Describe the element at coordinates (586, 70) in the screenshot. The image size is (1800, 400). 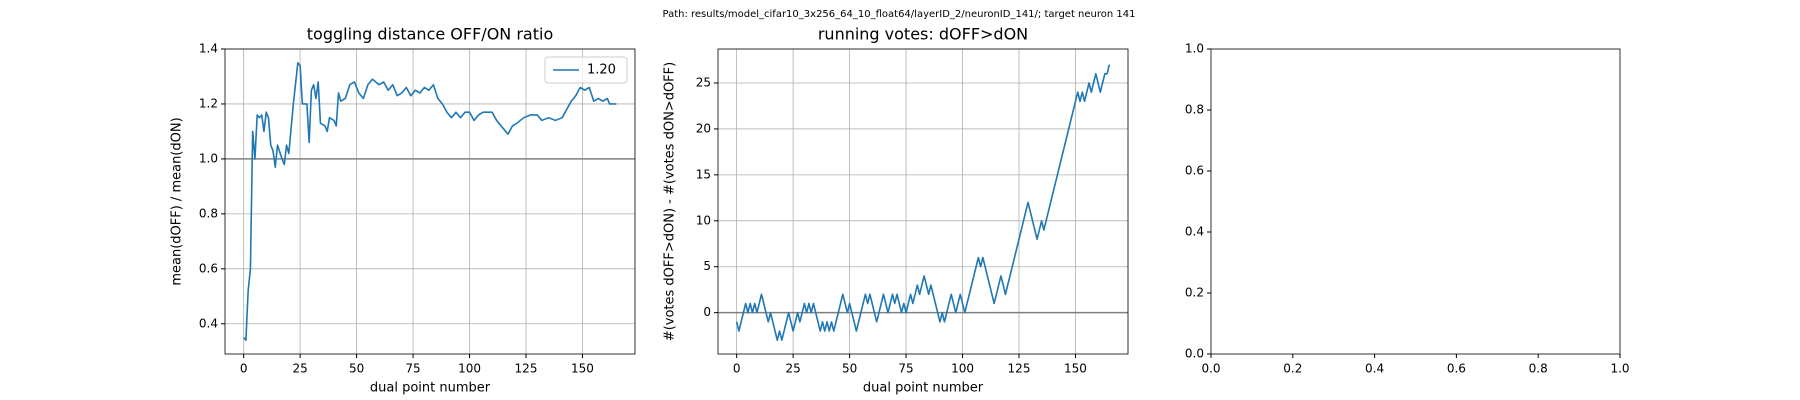
I see `legend-box` at that location.